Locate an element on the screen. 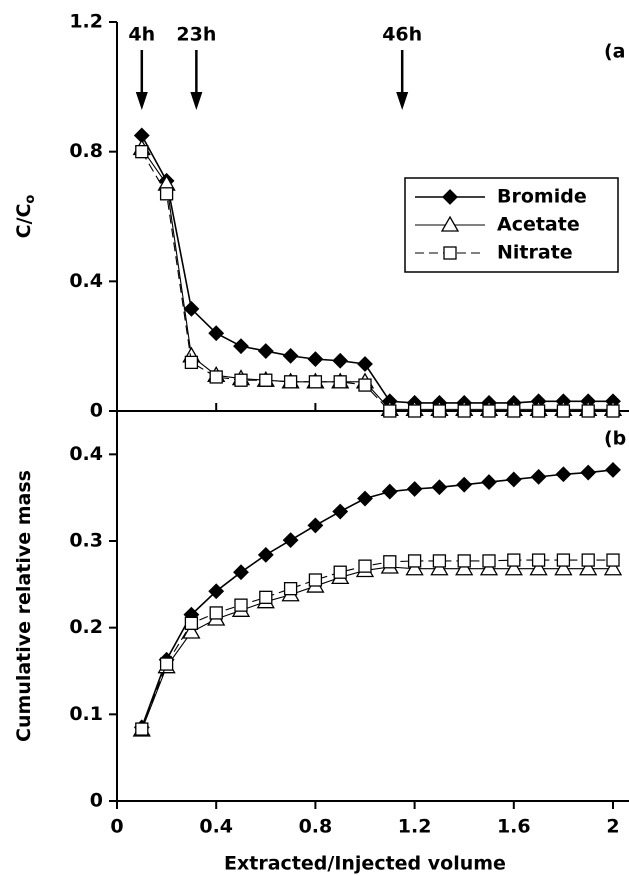 The width and height of the screenshot is (629, 876). annotation-label: 23h is located at coordinates (196, 35).